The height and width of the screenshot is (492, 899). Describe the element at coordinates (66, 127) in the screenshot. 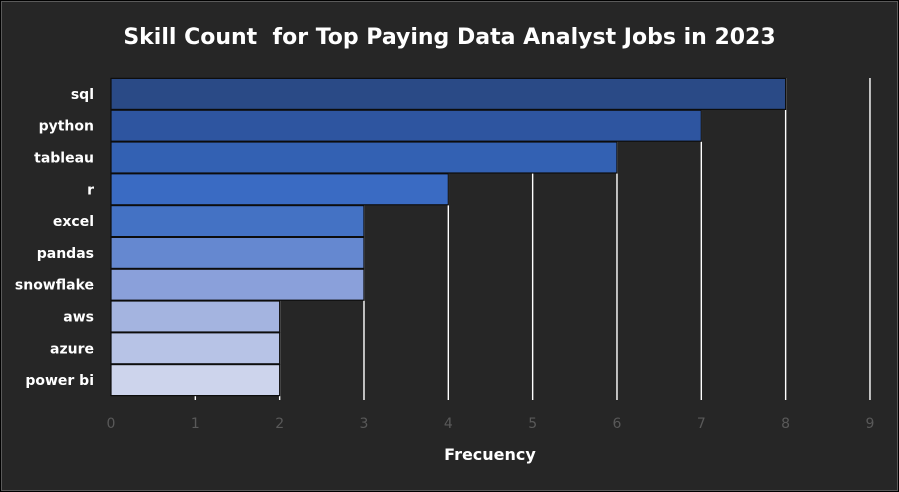

I see `category-label: python` at that location.